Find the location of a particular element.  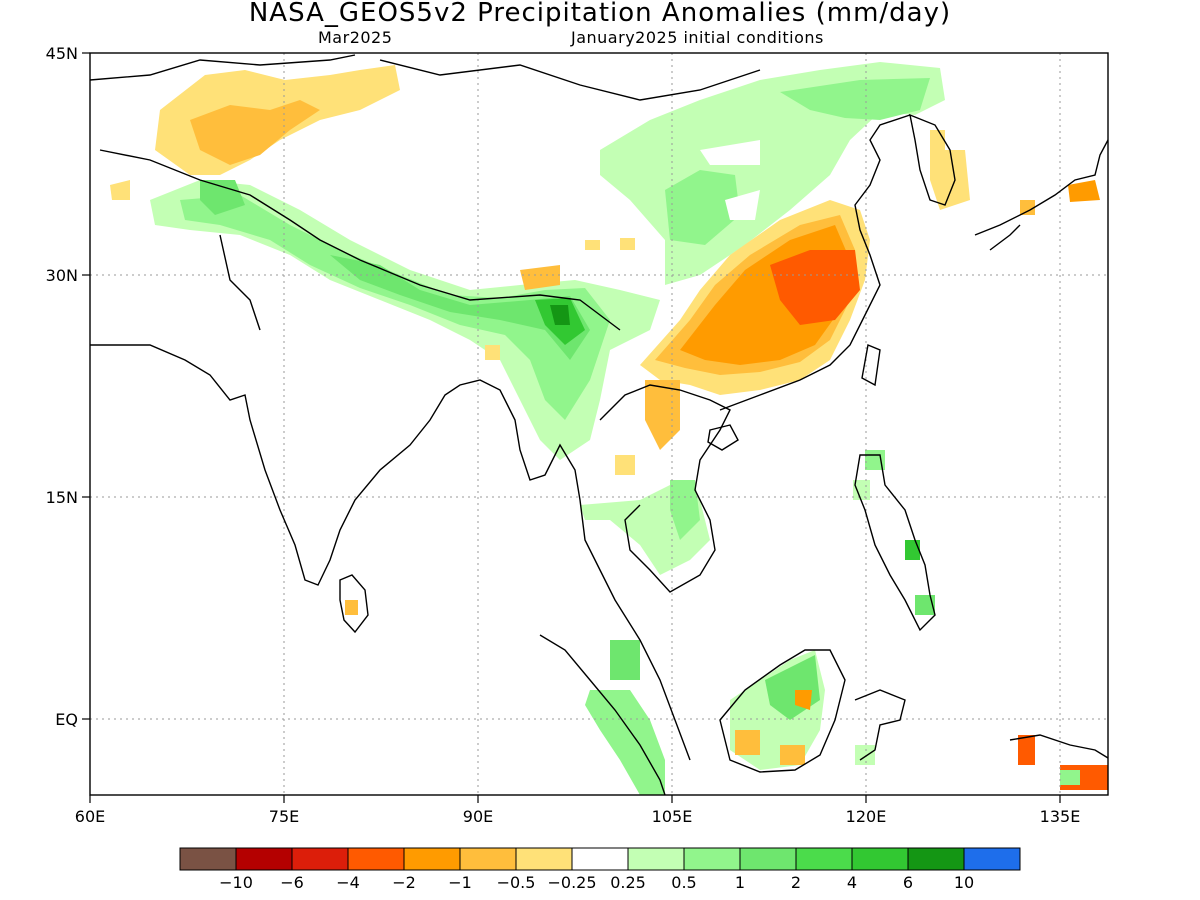

x-tick-label: 60E is located at coordinates (90, 816).